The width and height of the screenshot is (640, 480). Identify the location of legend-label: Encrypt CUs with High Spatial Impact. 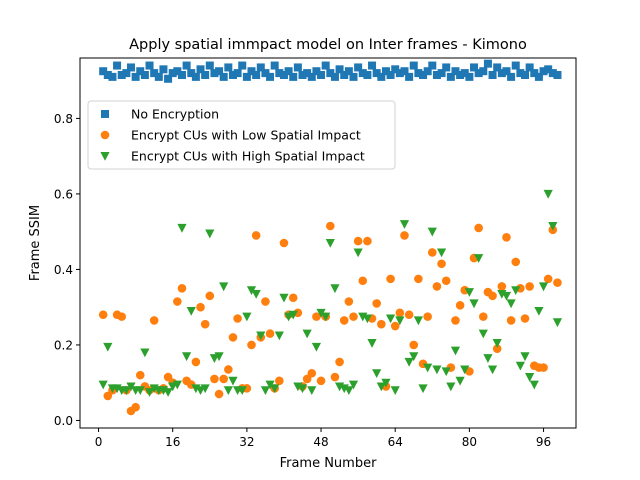
(248, 156).